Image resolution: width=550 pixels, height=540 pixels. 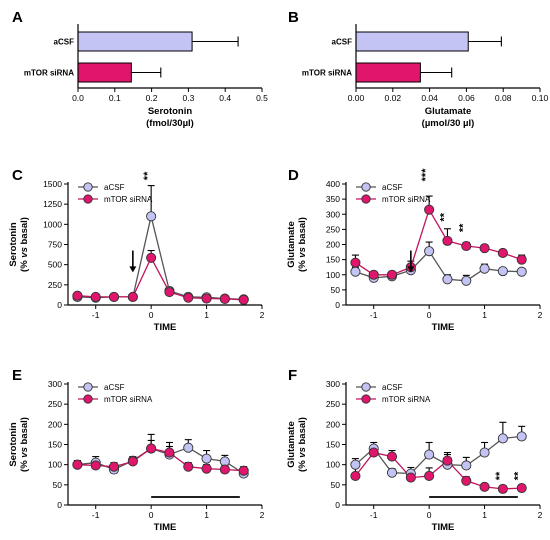 I want to click on x-tick-label: 0.10, so click(x=540, y=98).